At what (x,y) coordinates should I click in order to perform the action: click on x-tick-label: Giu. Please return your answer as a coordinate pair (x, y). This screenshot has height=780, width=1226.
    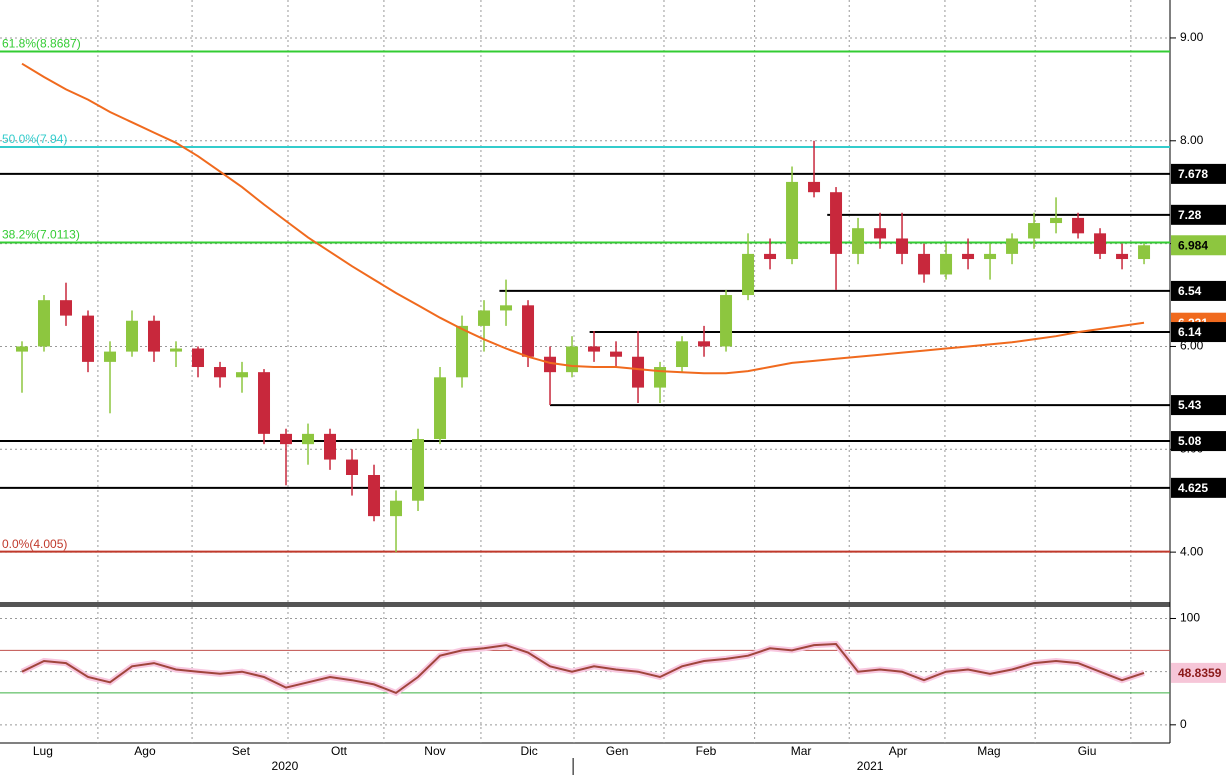
    Looking at the image, I should click on (1087, 751).